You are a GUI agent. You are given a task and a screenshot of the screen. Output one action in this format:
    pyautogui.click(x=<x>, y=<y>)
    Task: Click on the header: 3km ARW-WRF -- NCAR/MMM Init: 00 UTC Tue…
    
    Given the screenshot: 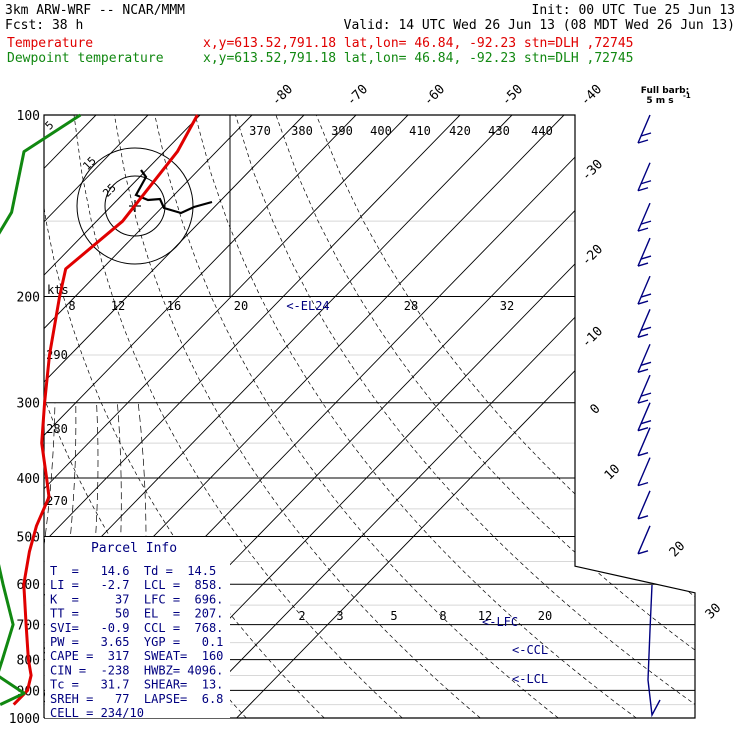 What is the action you would take?
    pyautogui.click(x=370, y=34)
    